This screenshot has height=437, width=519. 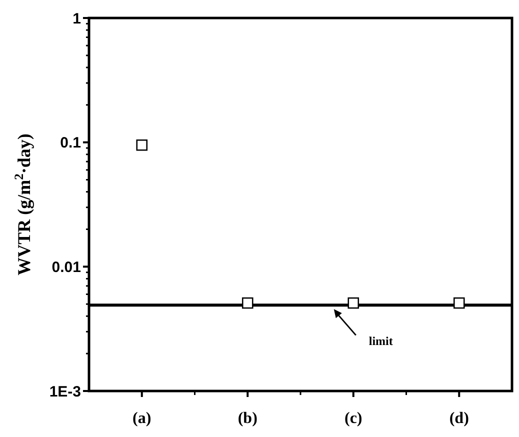 What do you see at coordinates (65, 391) in the screenshot?
I see `y-tick-label: 1E-3` at bounding box center [65, 391].